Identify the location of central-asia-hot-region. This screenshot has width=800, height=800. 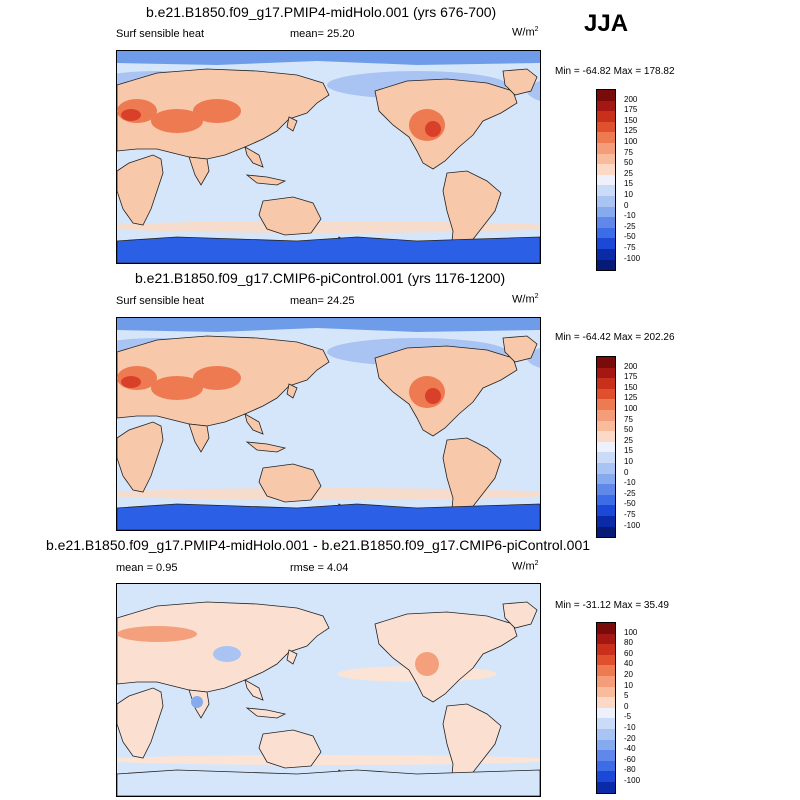
(217, 111).